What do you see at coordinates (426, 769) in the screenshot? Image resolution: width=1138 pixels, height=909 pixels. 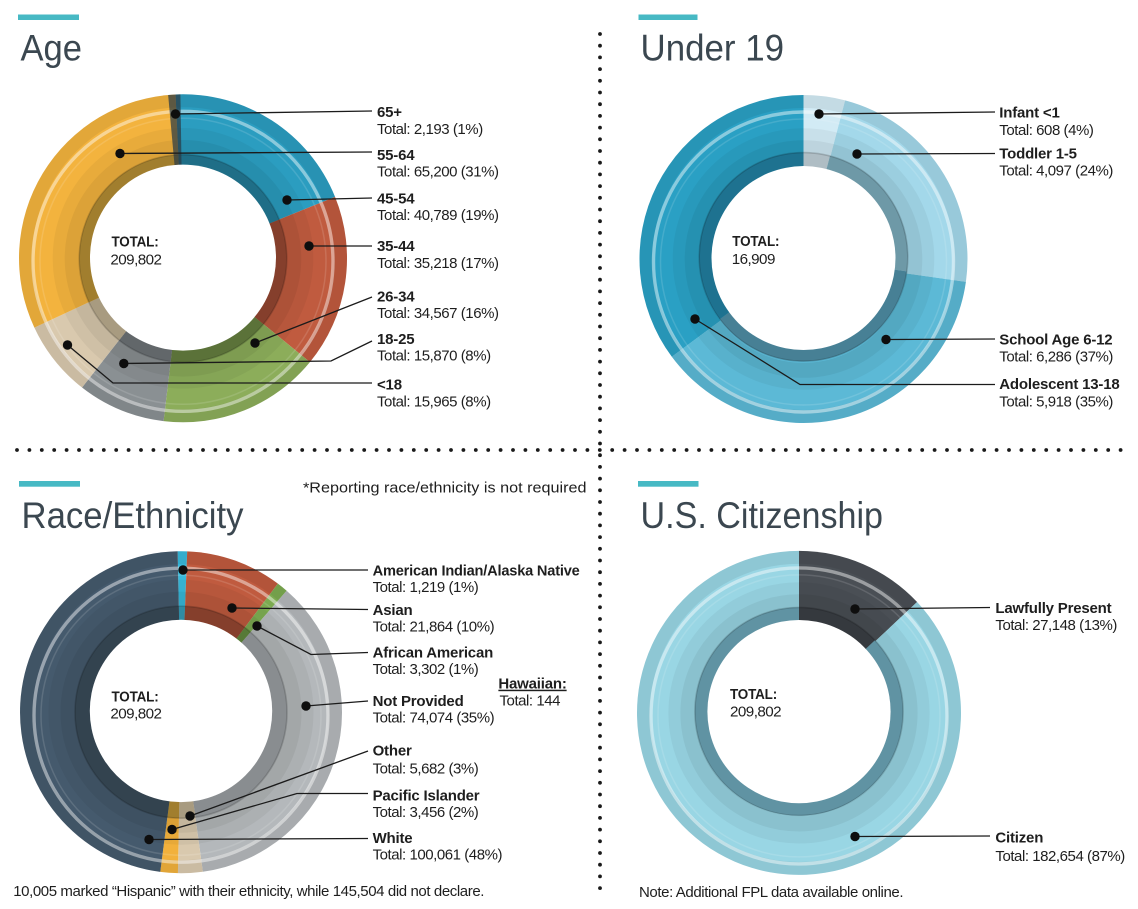 I see `svg-text: Total: 5,682 (3%)` at bounding box center [426, 769].